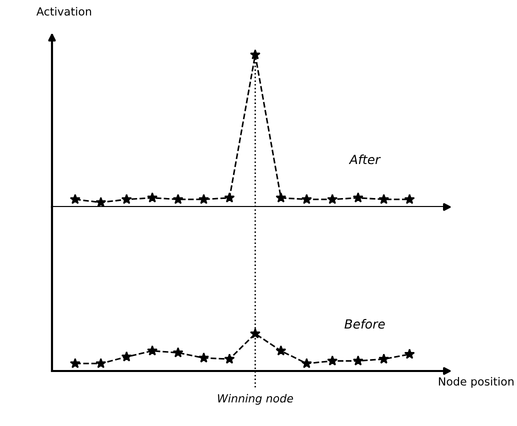  What do you see at coordinates (364, 324) in the screenshot?
I see `text: Before` at bounding box center [364, 324].